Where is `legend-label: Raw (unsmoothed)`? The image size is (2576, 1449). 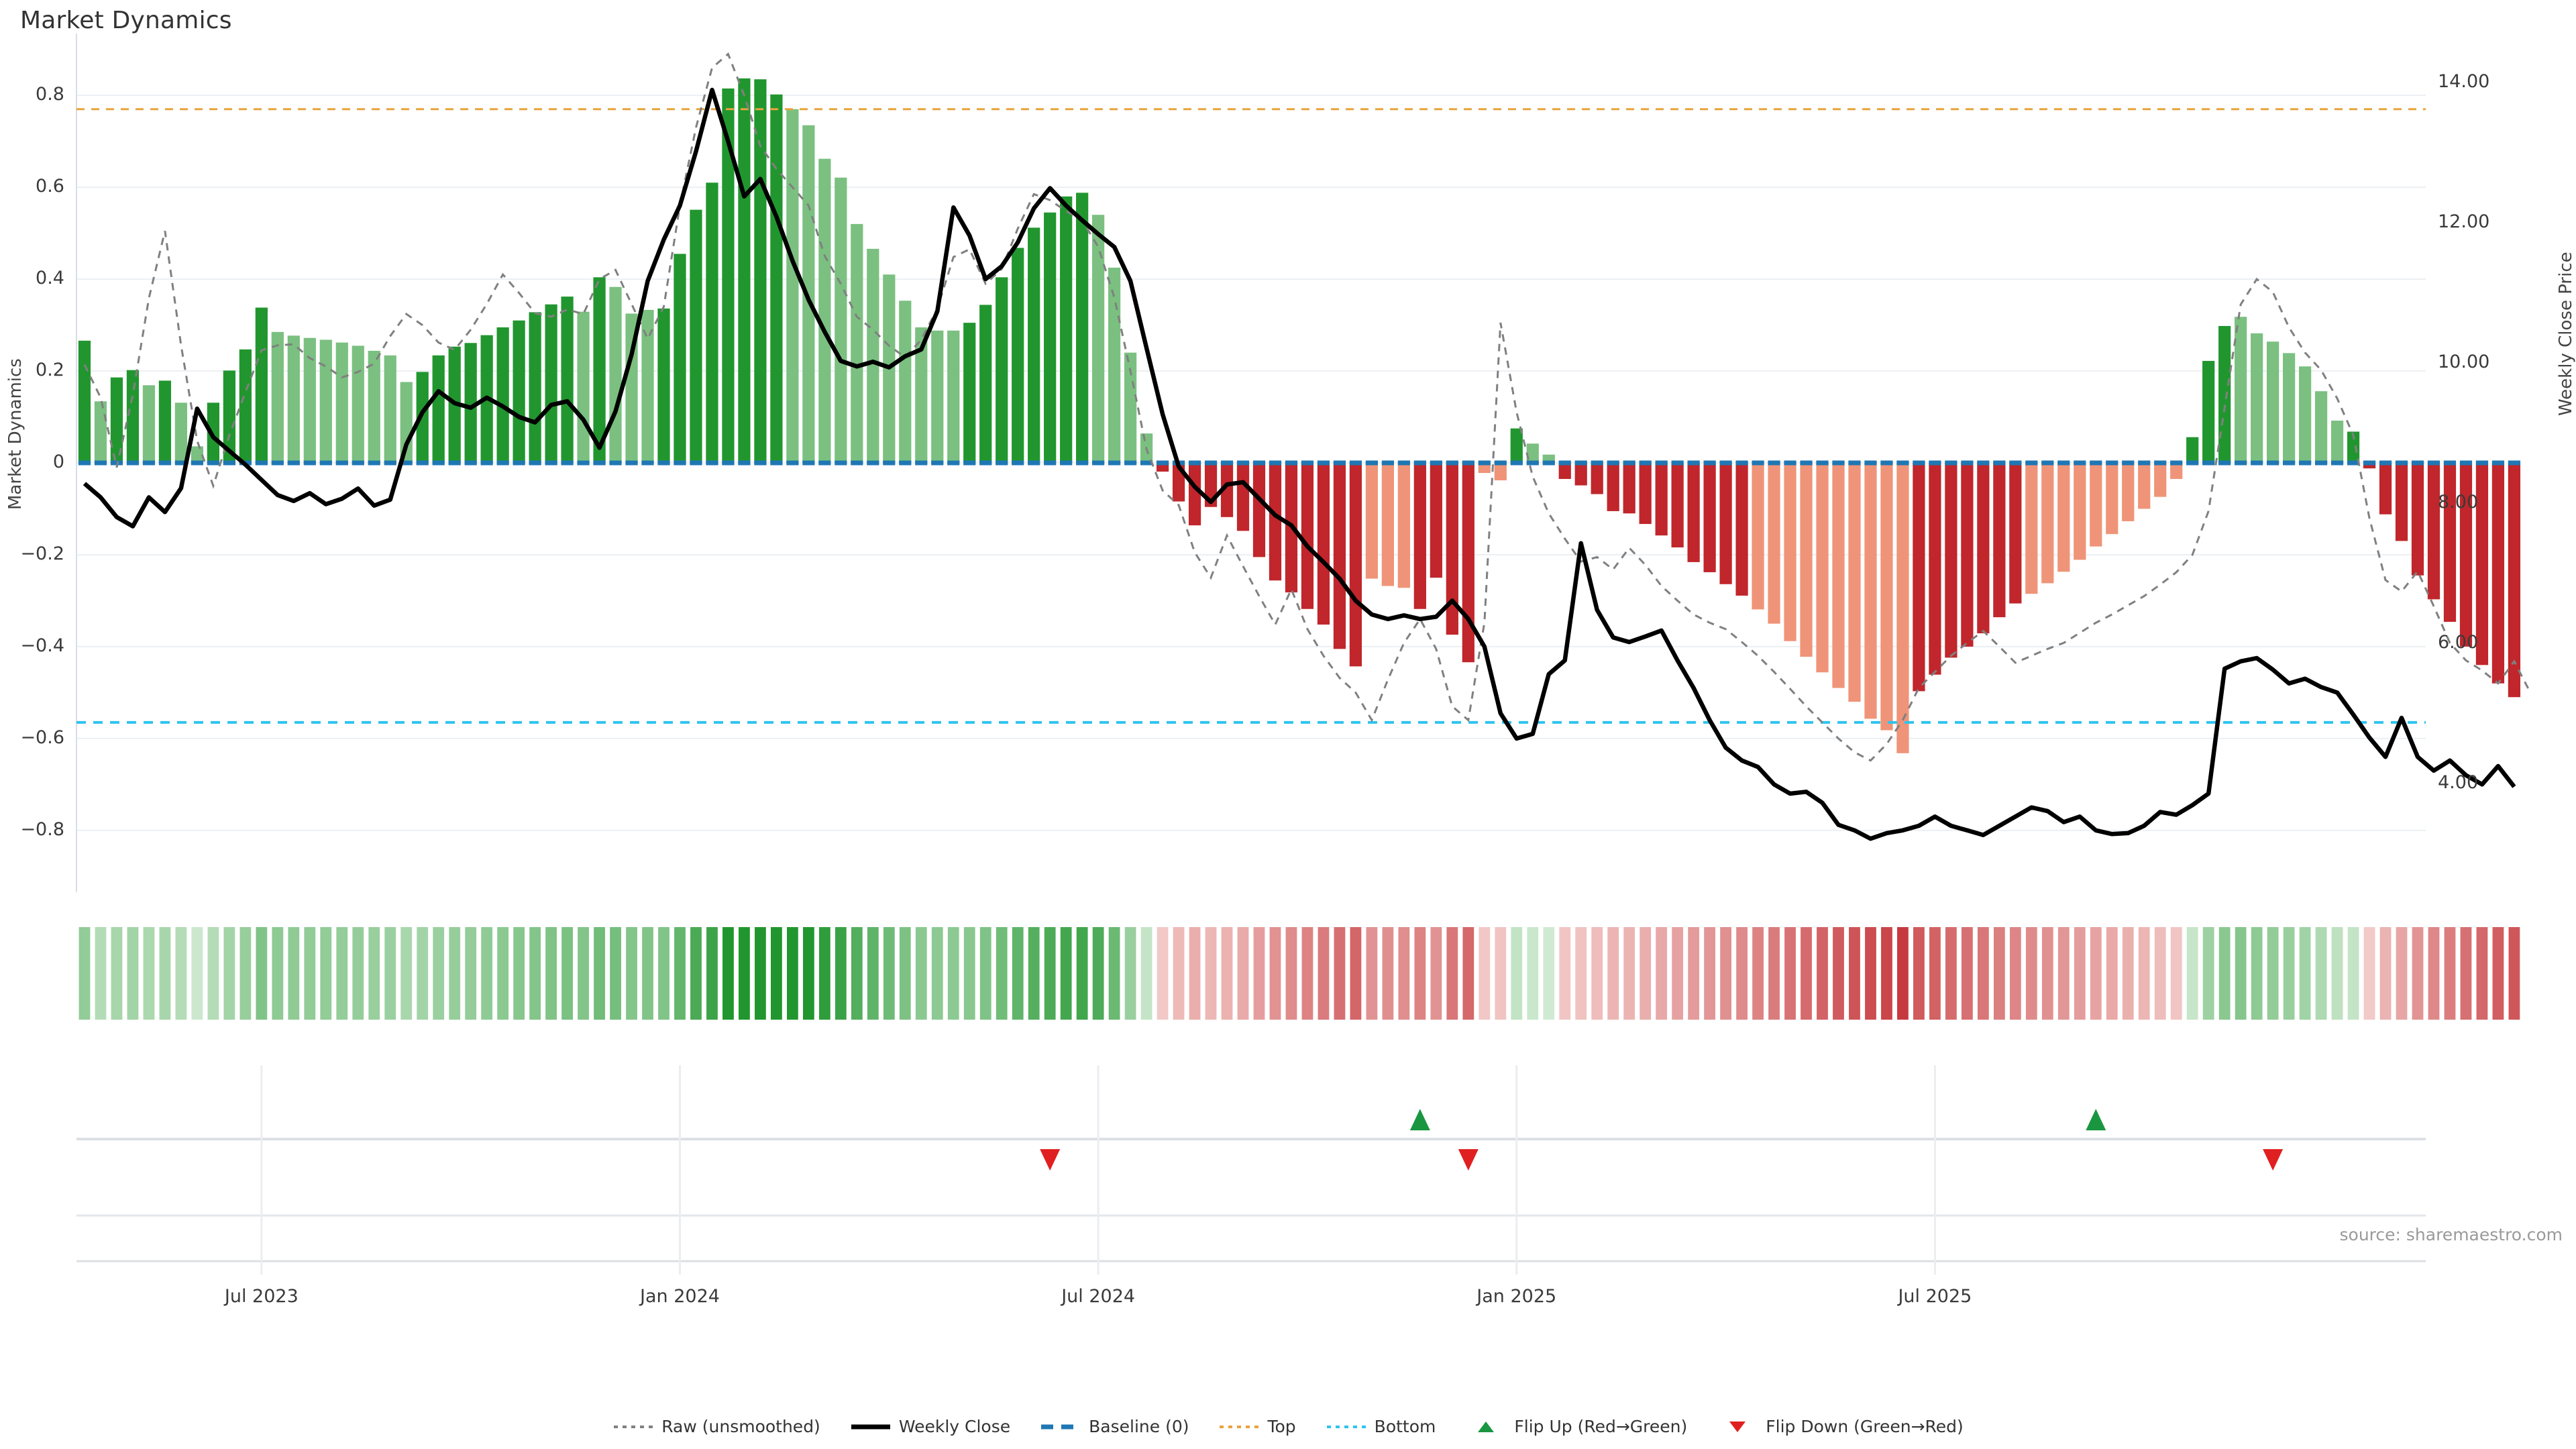
legend-label: Raw (unsmoothed) is located at coordinates (740, 1426).